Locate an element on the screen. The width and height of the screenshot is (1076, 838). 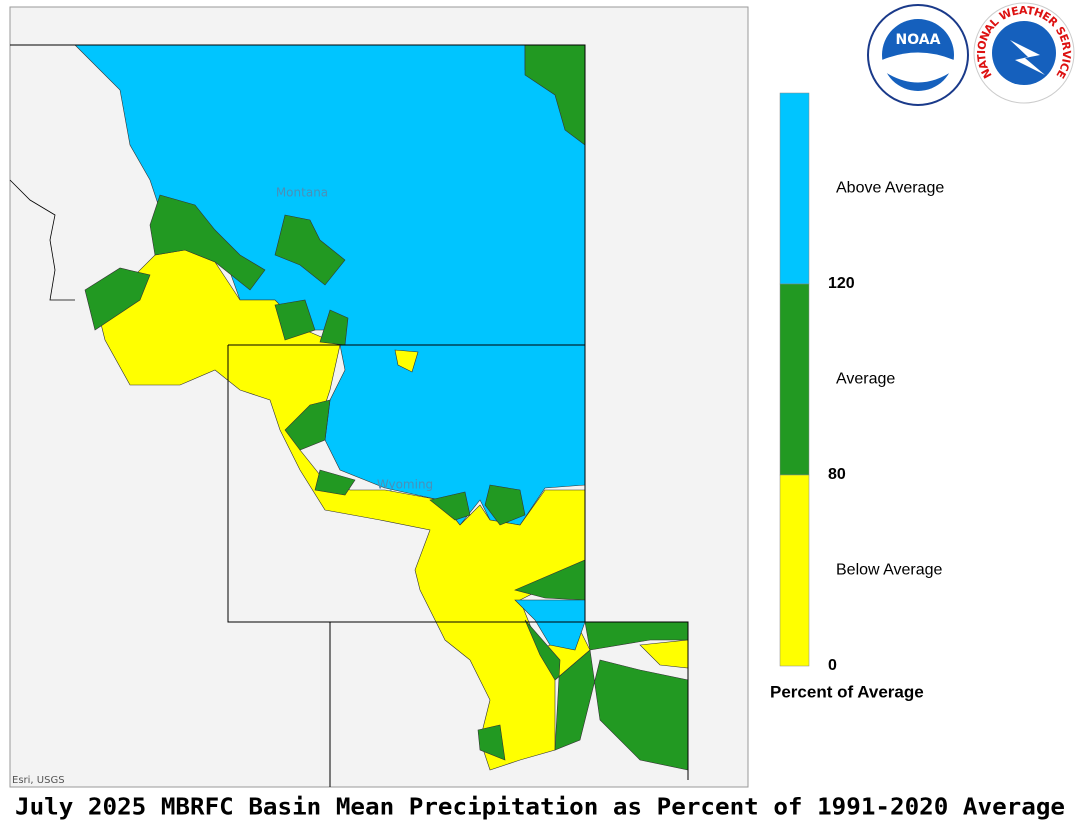
place-label: Wyoming is located at coordinates (405, 485).